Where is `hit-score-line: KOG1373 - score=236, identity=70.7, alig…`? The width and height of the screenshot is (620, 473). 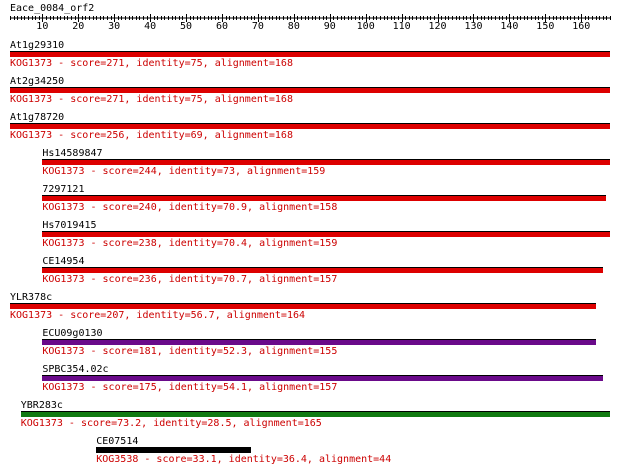
hit-score-line: KOG1373 - score=236, identity=70.7, alig… is located at coordinates (190, 279).